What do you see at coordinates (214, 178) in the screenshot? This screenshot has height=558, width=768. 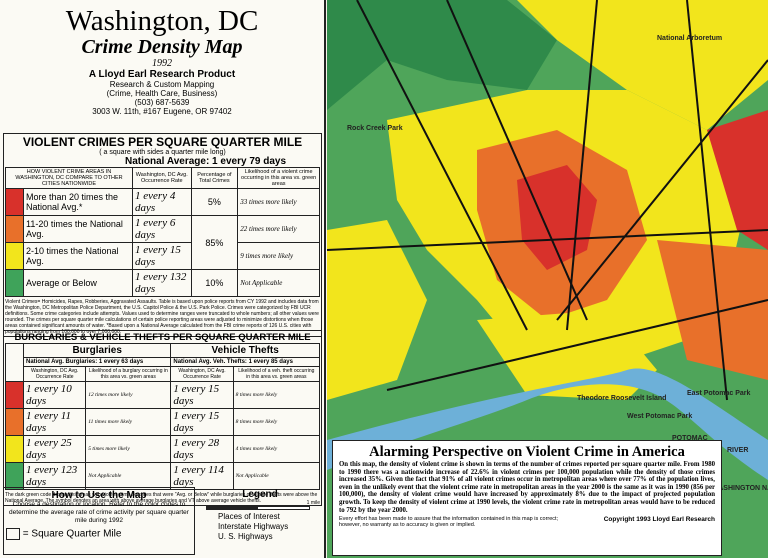 I see `col-header: Percentage of Total Crimes` at bounding box center [214, 178].